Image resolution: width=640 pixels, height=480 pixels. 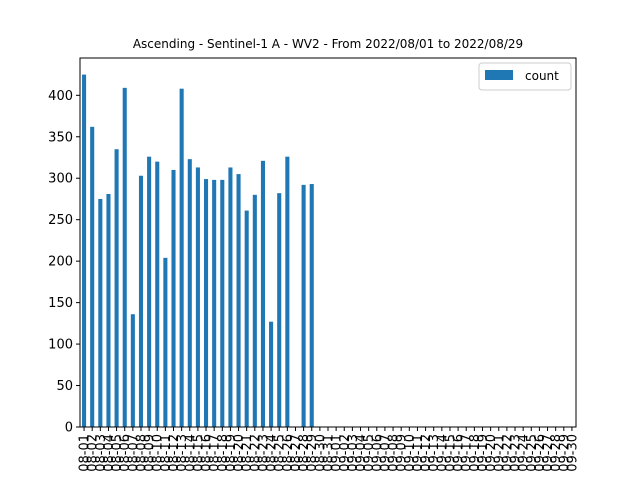 I want to click on x-tick-label: 08-17, so click(x=215, y=453).